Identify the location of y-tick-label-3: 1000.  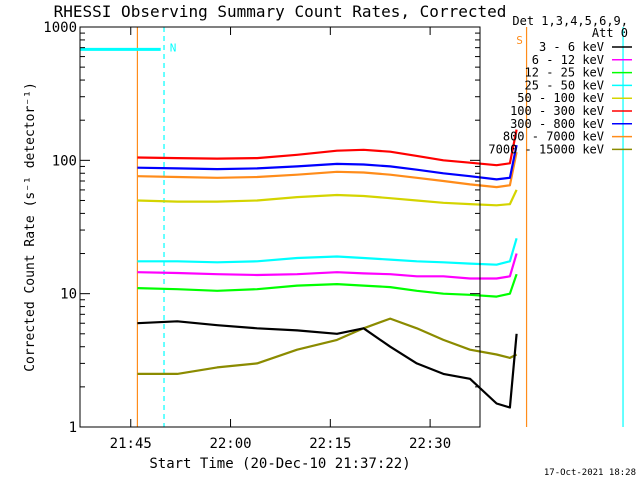
(60, 28).